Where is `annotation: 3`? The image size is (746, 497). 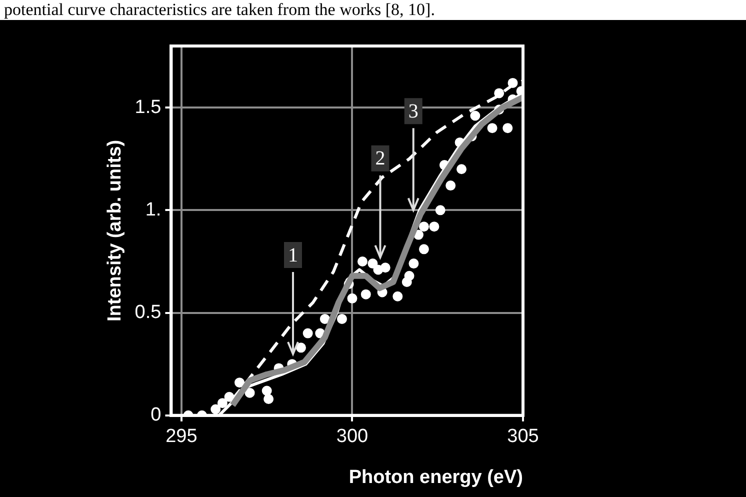
annotation: 3 is located at coordinates (413, 111).